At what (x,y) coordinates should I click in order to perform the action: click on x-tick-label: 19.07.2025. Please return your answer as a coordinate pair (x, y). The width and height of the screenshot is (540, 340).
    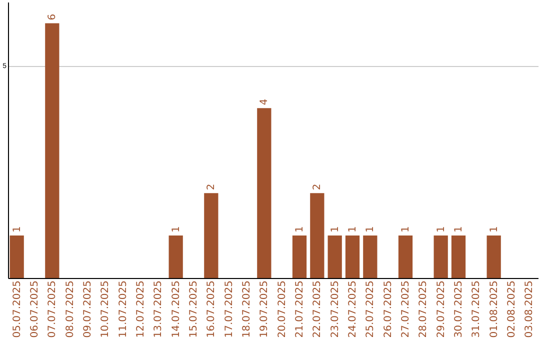
    Looking at the image, I should click on (264, 309).